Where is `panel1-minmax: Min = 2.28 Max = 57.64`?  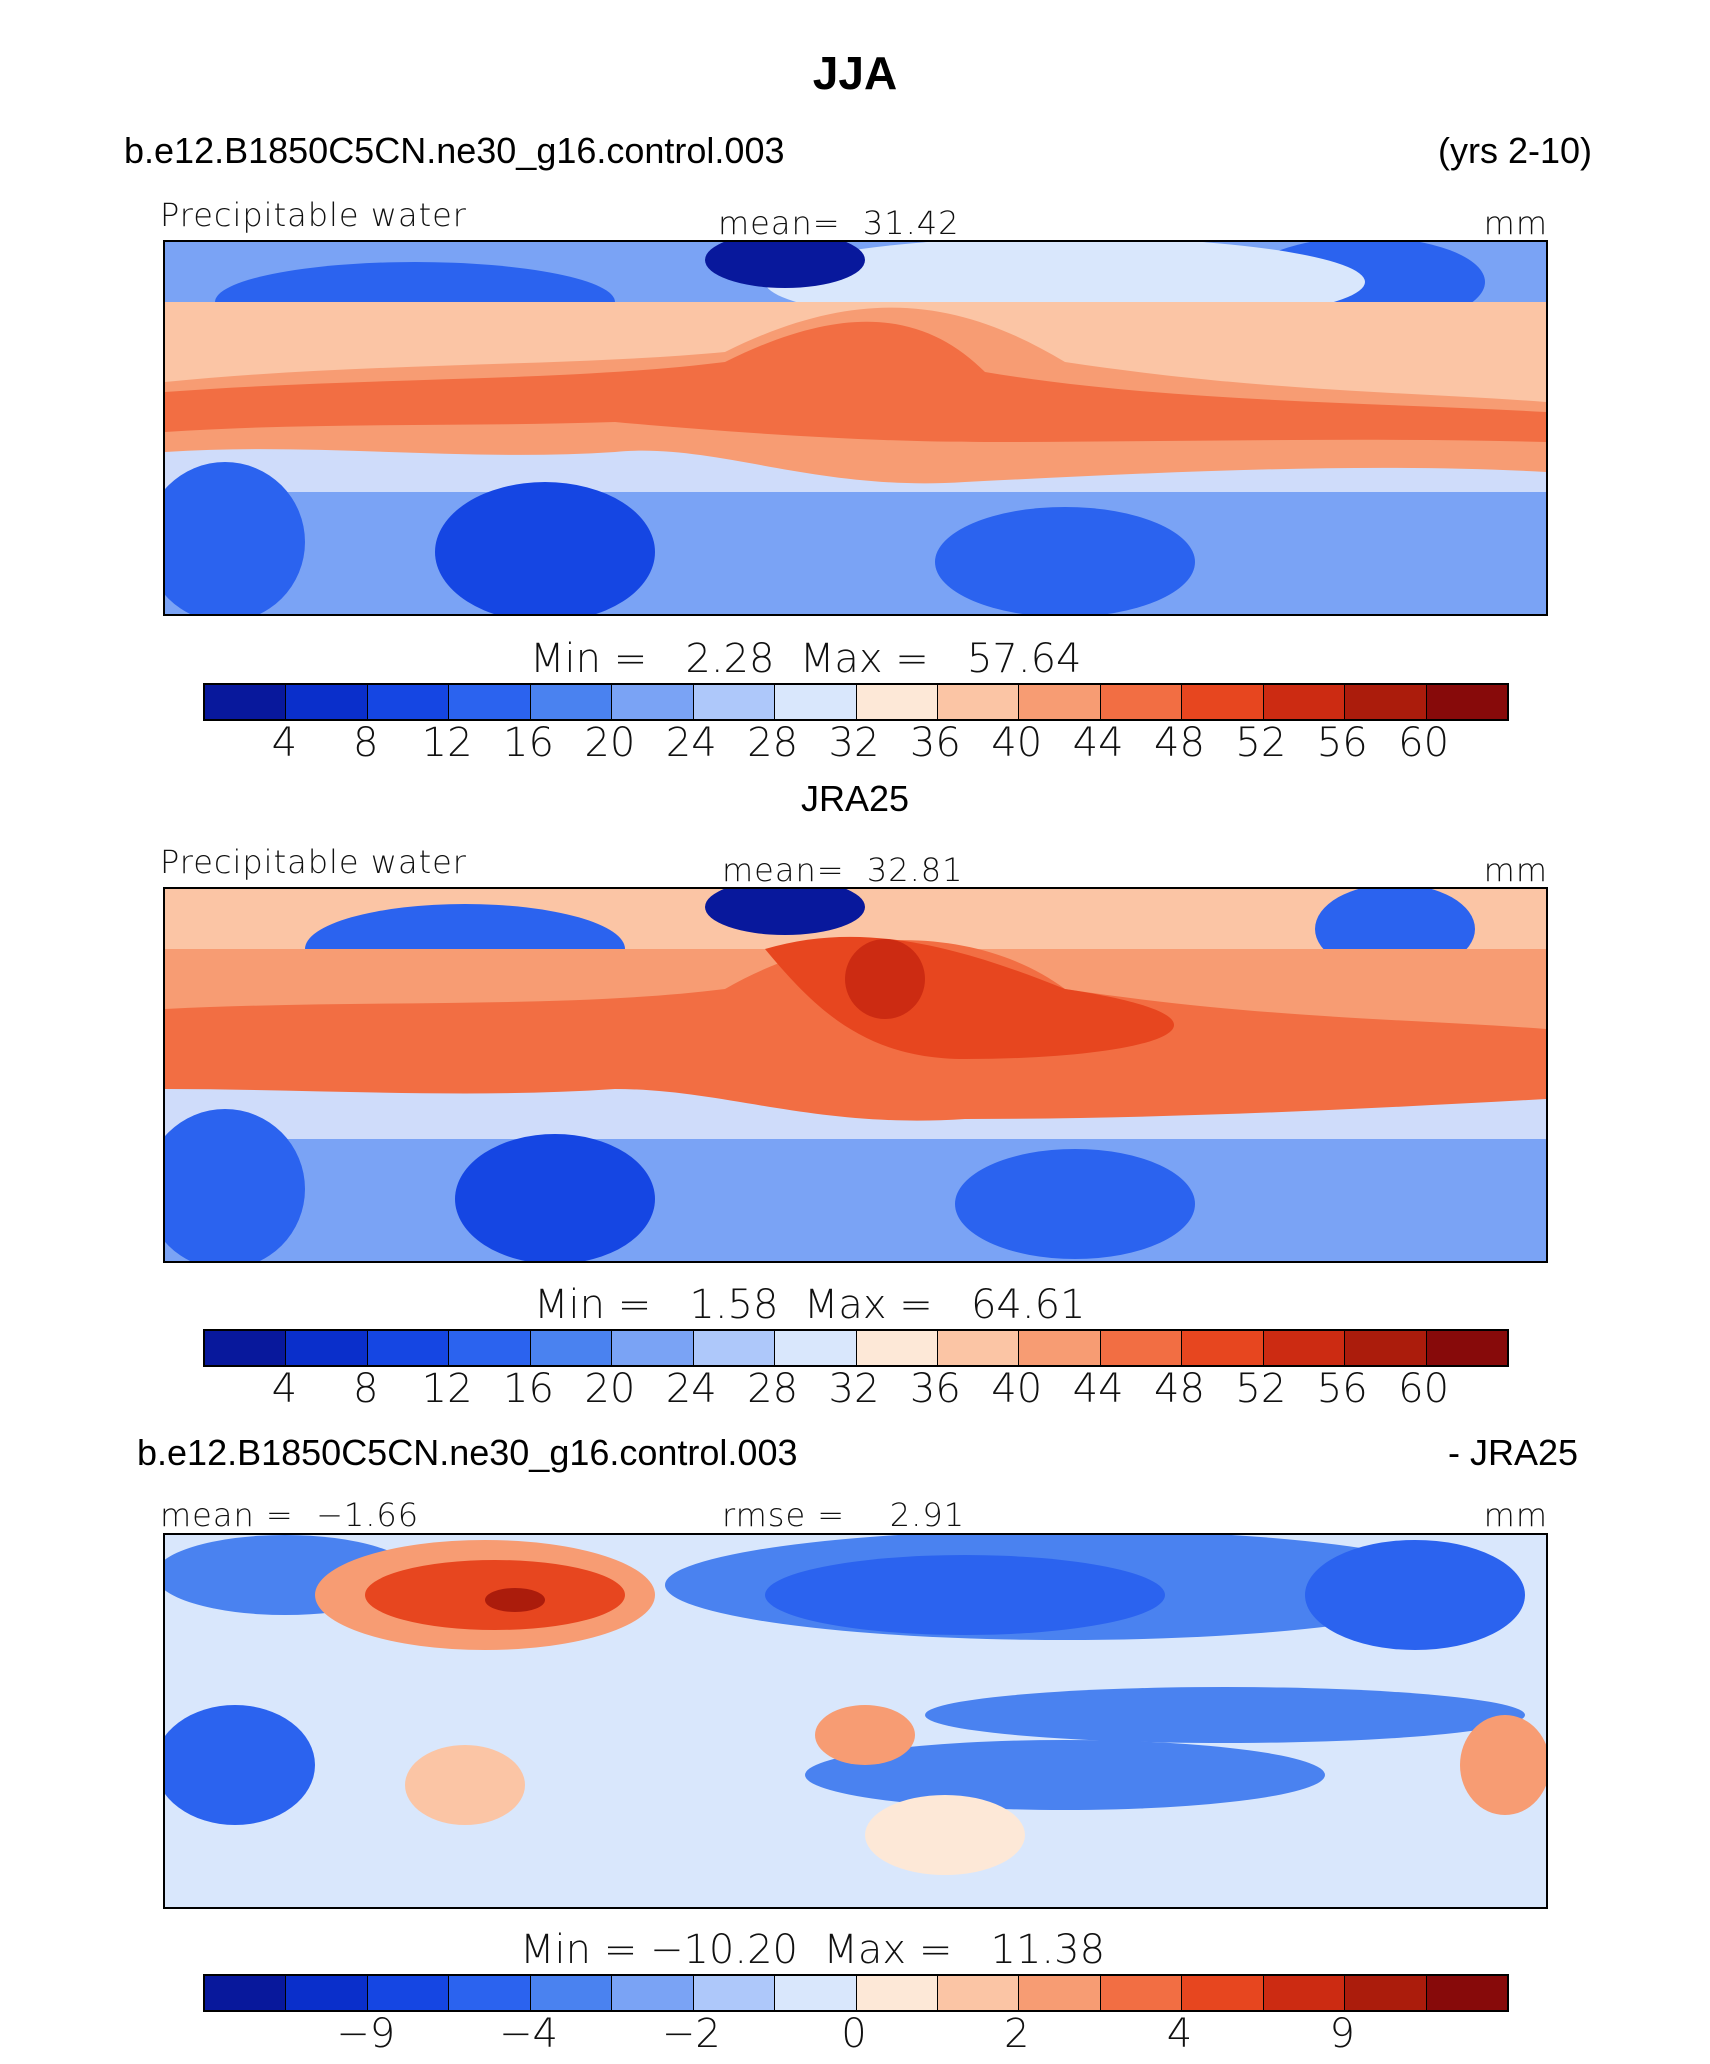
panel1-minmax: Min = 2.28 Max = 57.64 is located at coordinates (805, 659).